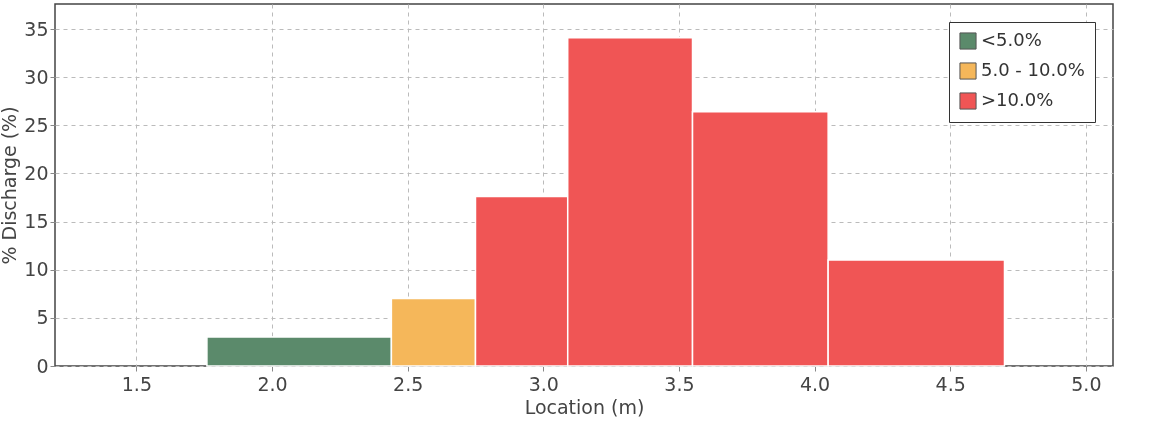  Describe the element at coordinates (42, 365) in the screenshot. I see `y-tick-label: 0` at that location.